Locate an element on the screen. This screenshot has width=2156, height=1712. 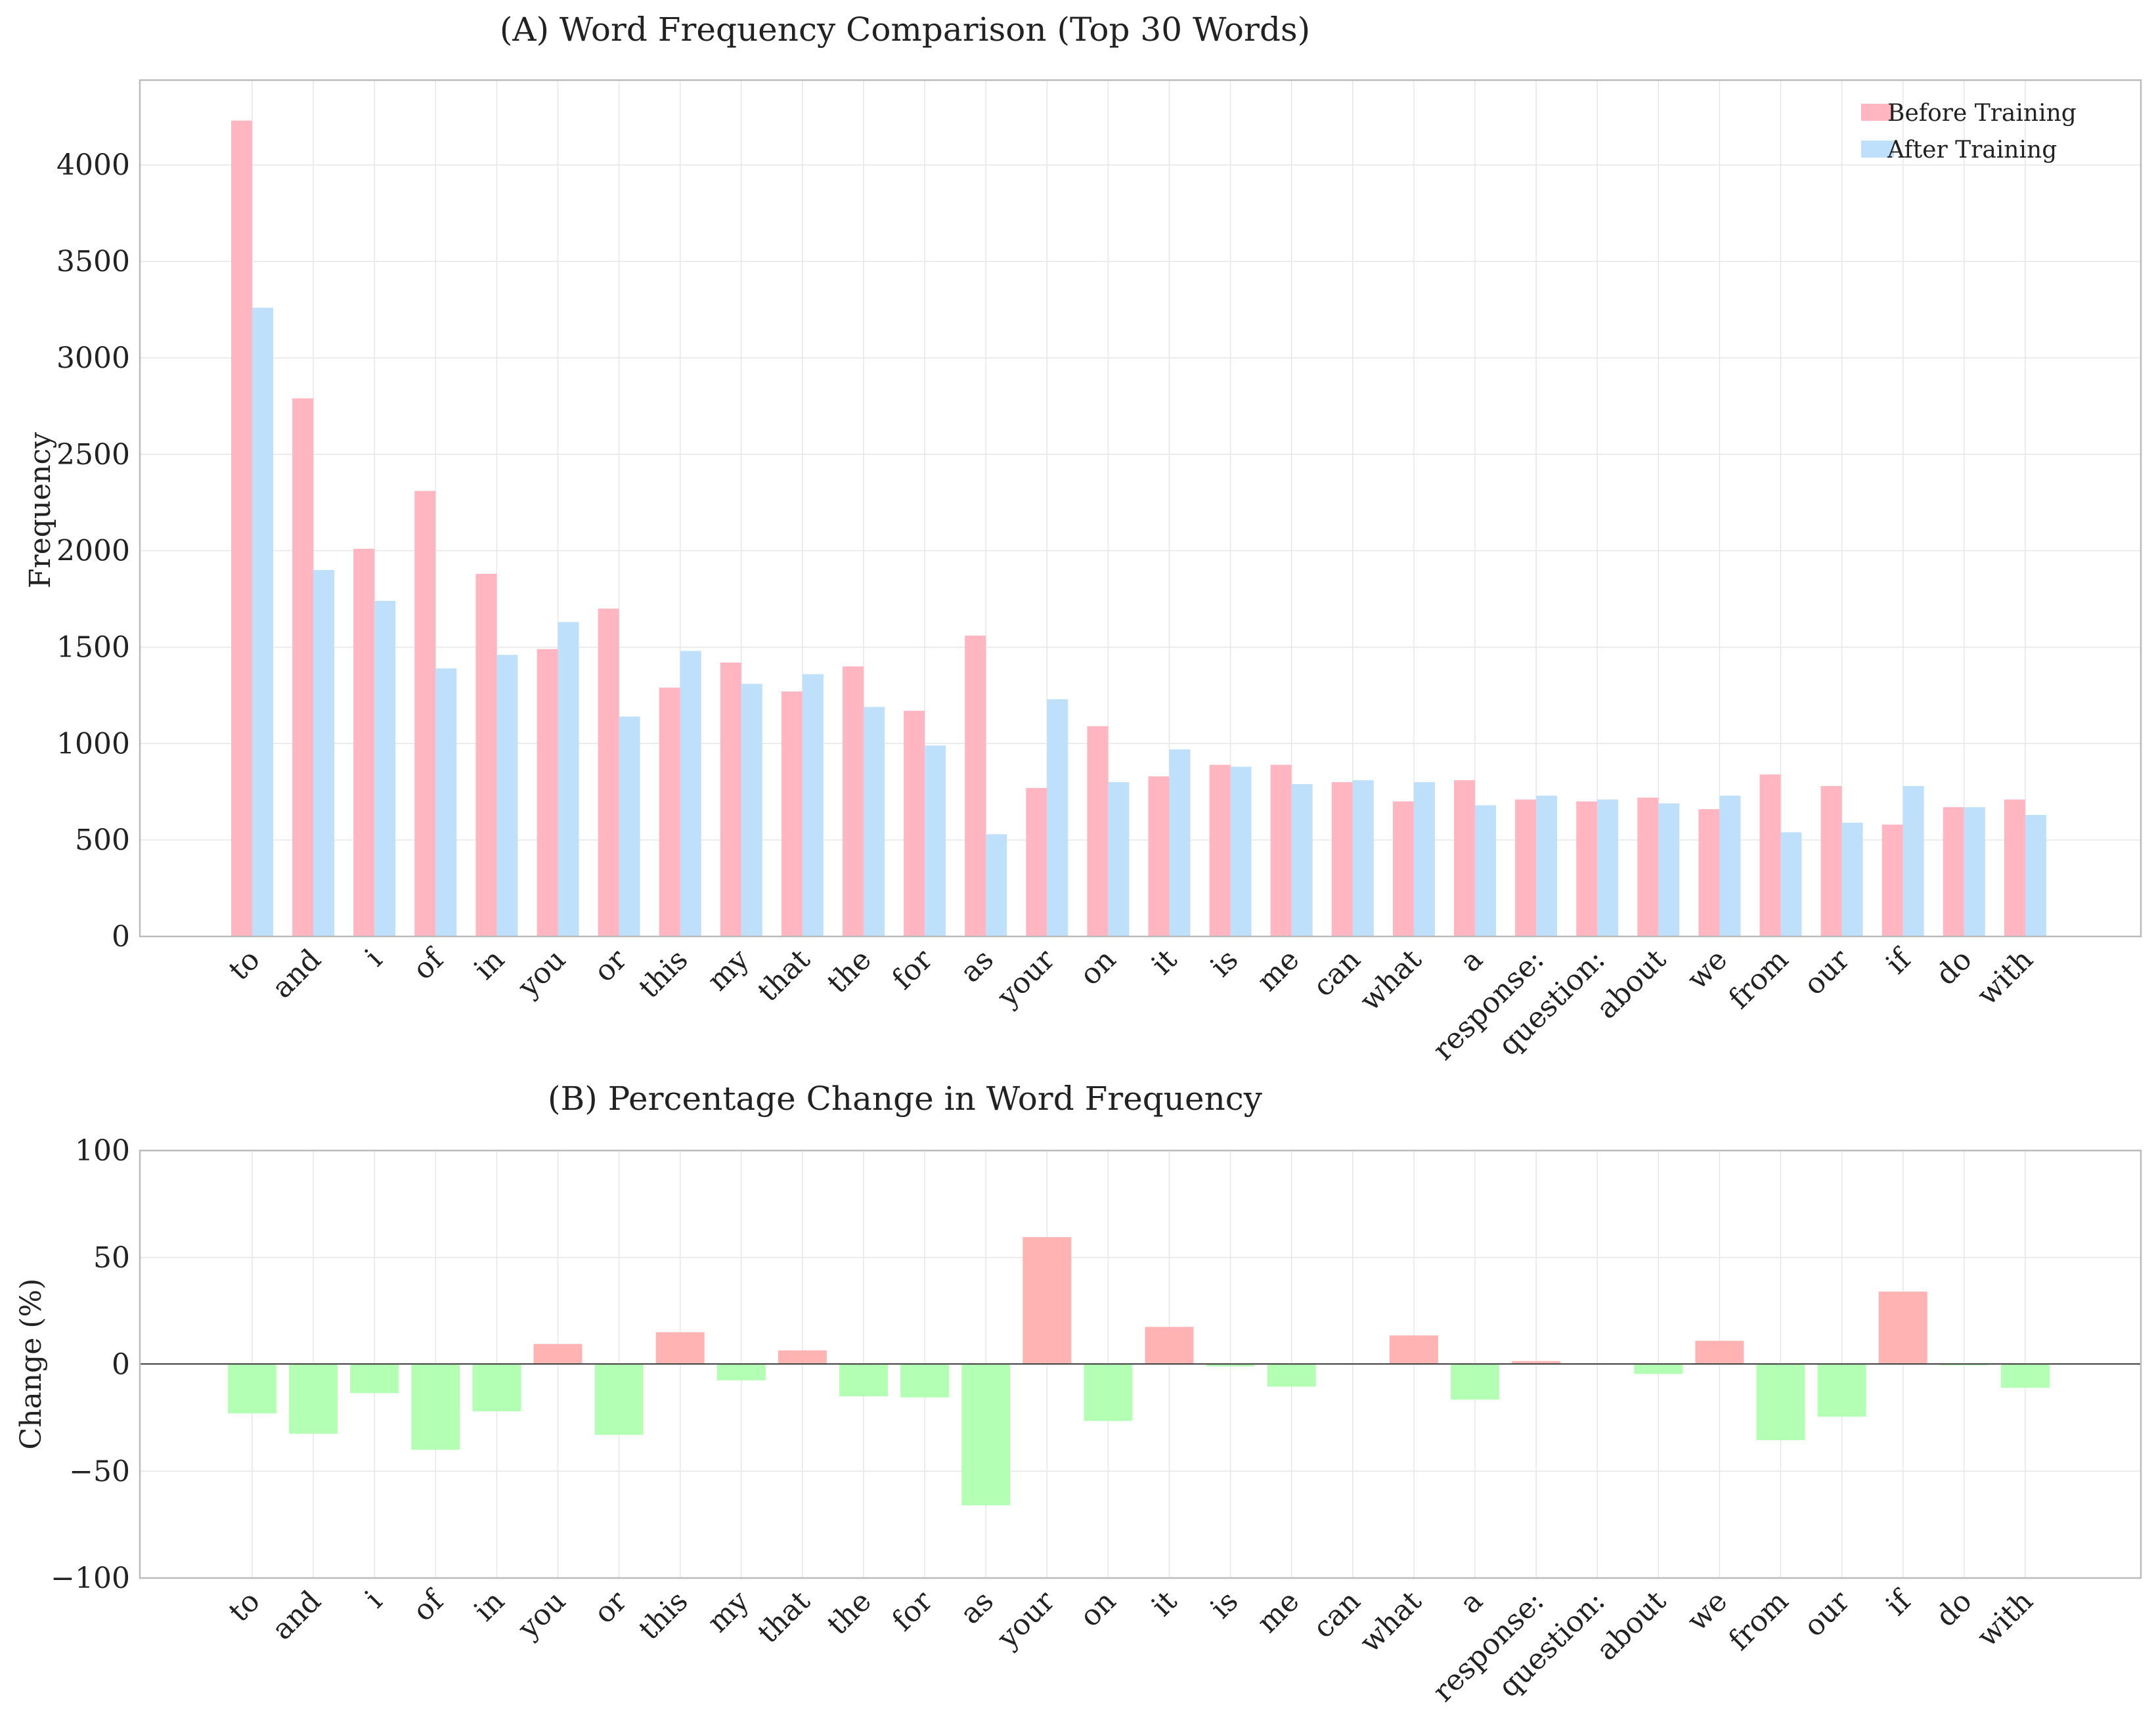
bar-before-training-on is located at coordinates (1098, 831).